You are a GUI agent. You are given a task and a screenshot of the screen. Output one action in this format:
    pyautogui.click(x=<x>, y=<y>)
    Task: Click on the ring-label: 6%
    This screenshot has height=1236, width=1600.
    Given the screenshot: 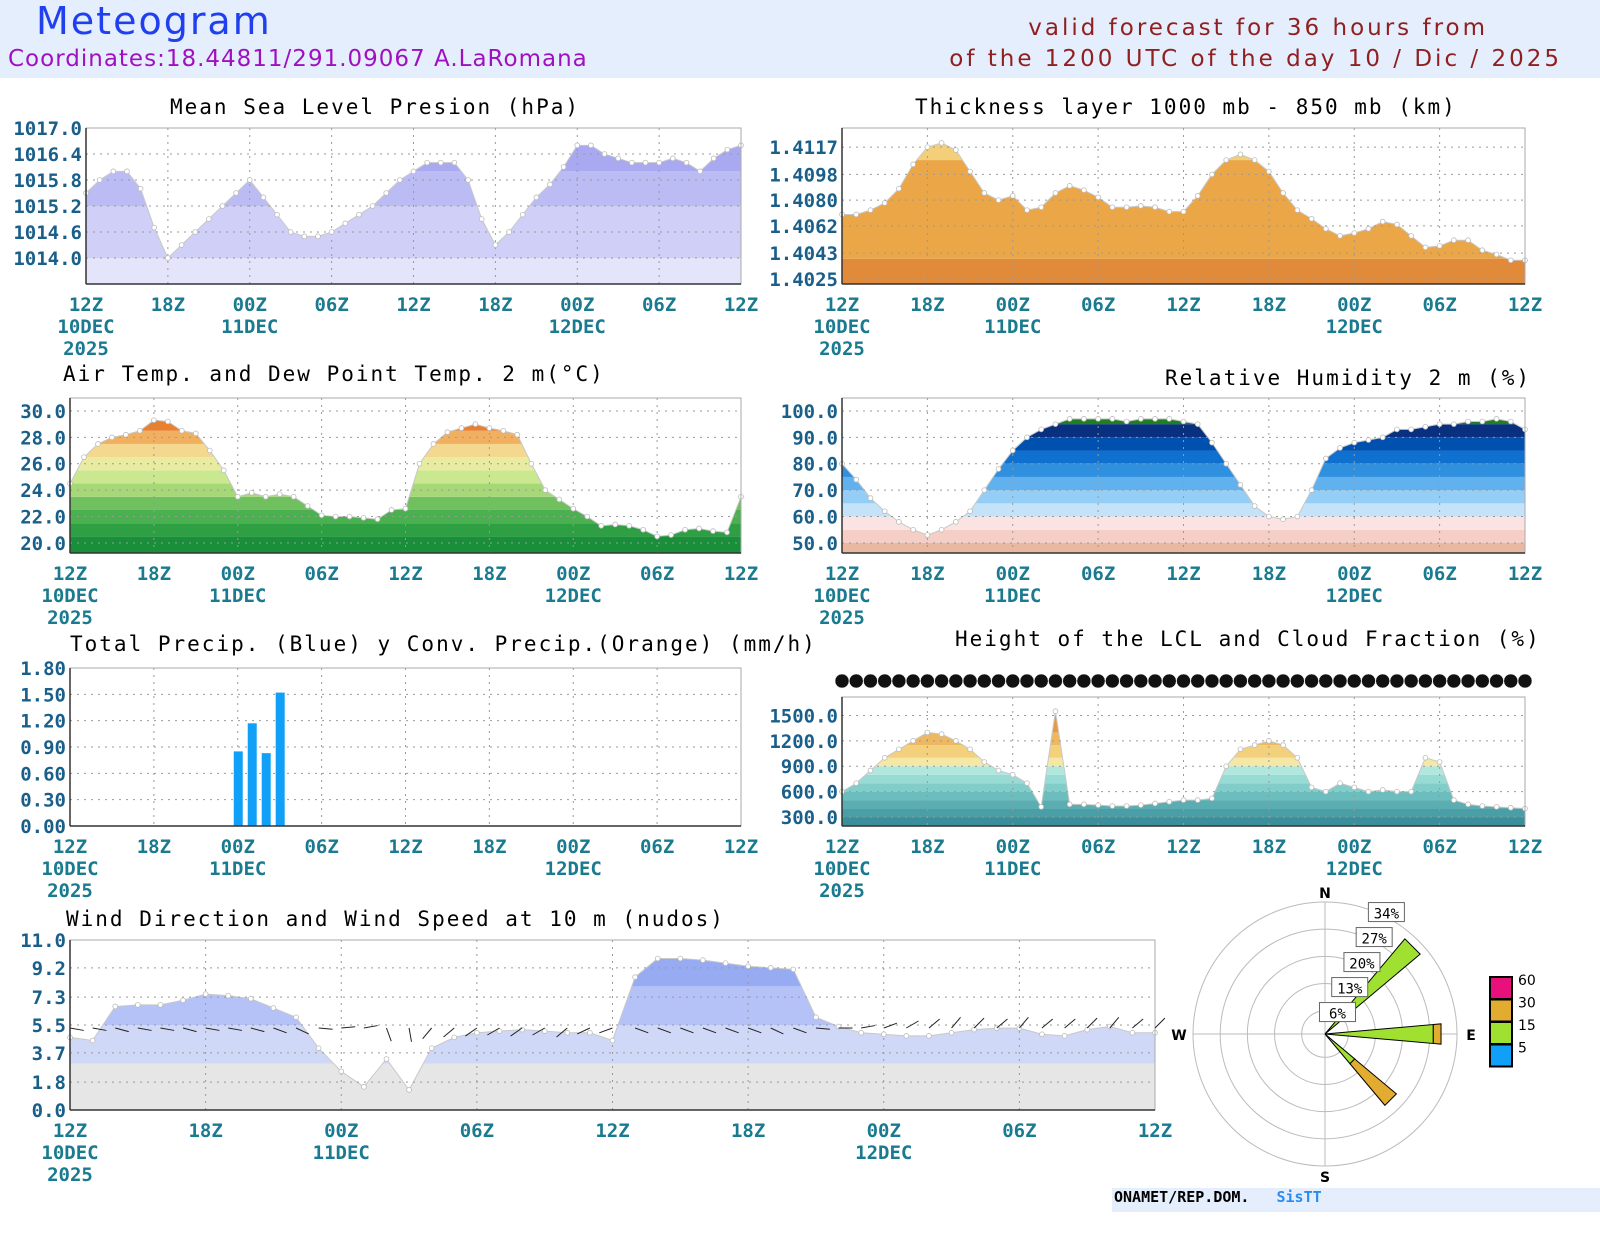 What is the action you would take?
    pyautogui.click(x=1337, y=1015)
    